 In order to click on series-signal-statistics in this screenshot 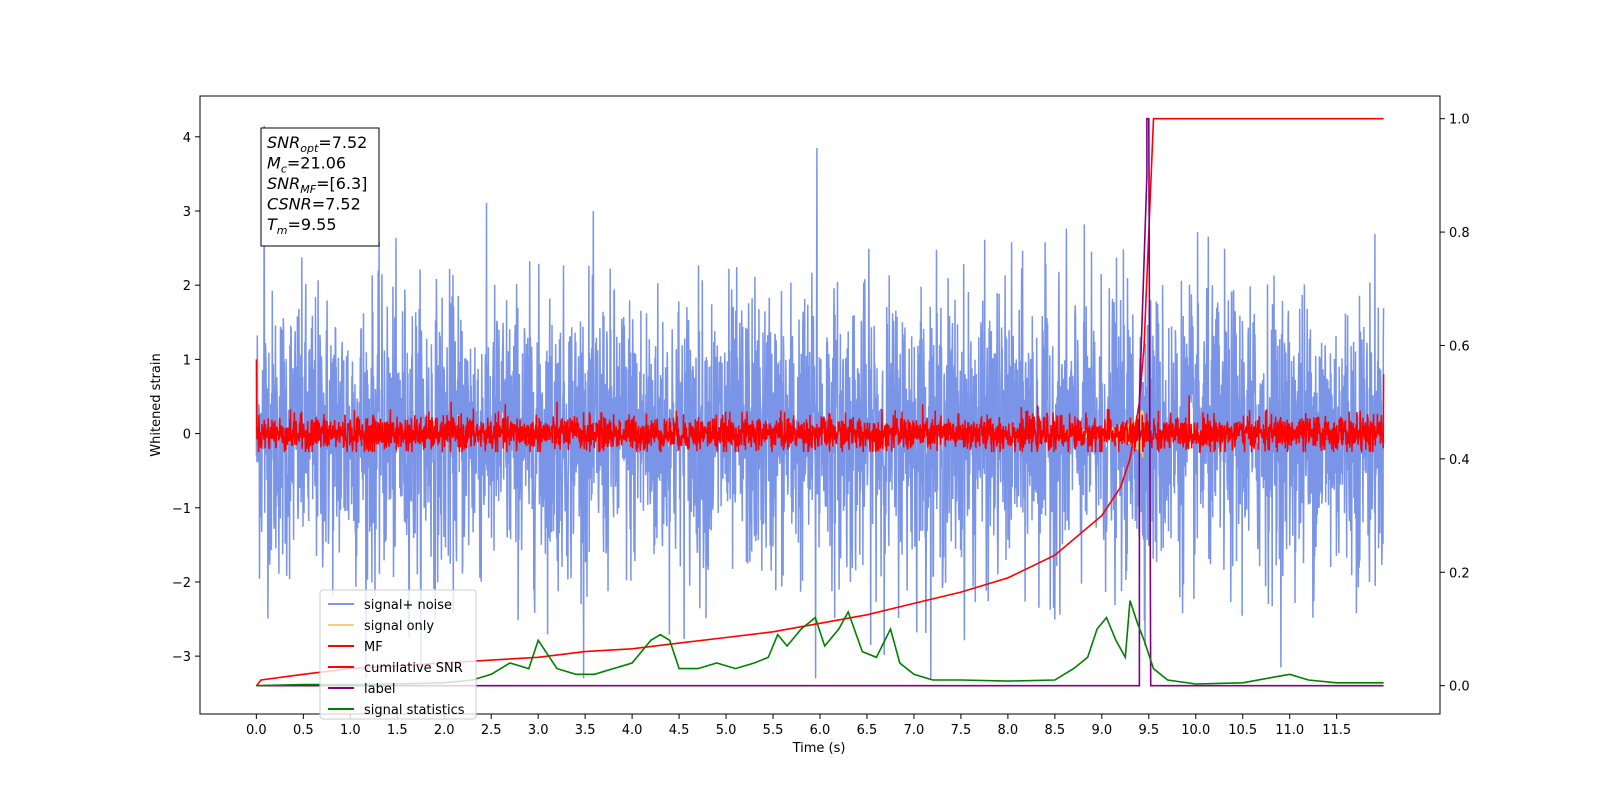, I will do `click(820, 643)`.